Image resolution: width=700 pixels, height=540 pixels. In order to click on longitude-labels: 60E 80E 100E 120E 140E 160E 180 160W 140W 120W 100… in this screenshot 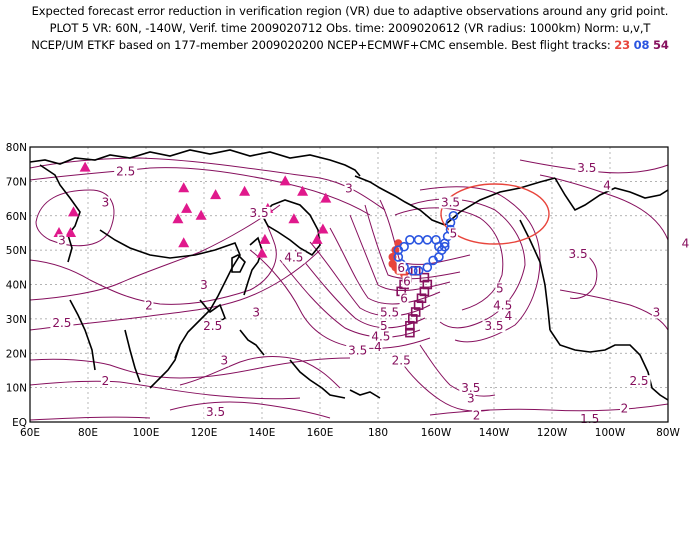, I will do `click(350, 433)`.